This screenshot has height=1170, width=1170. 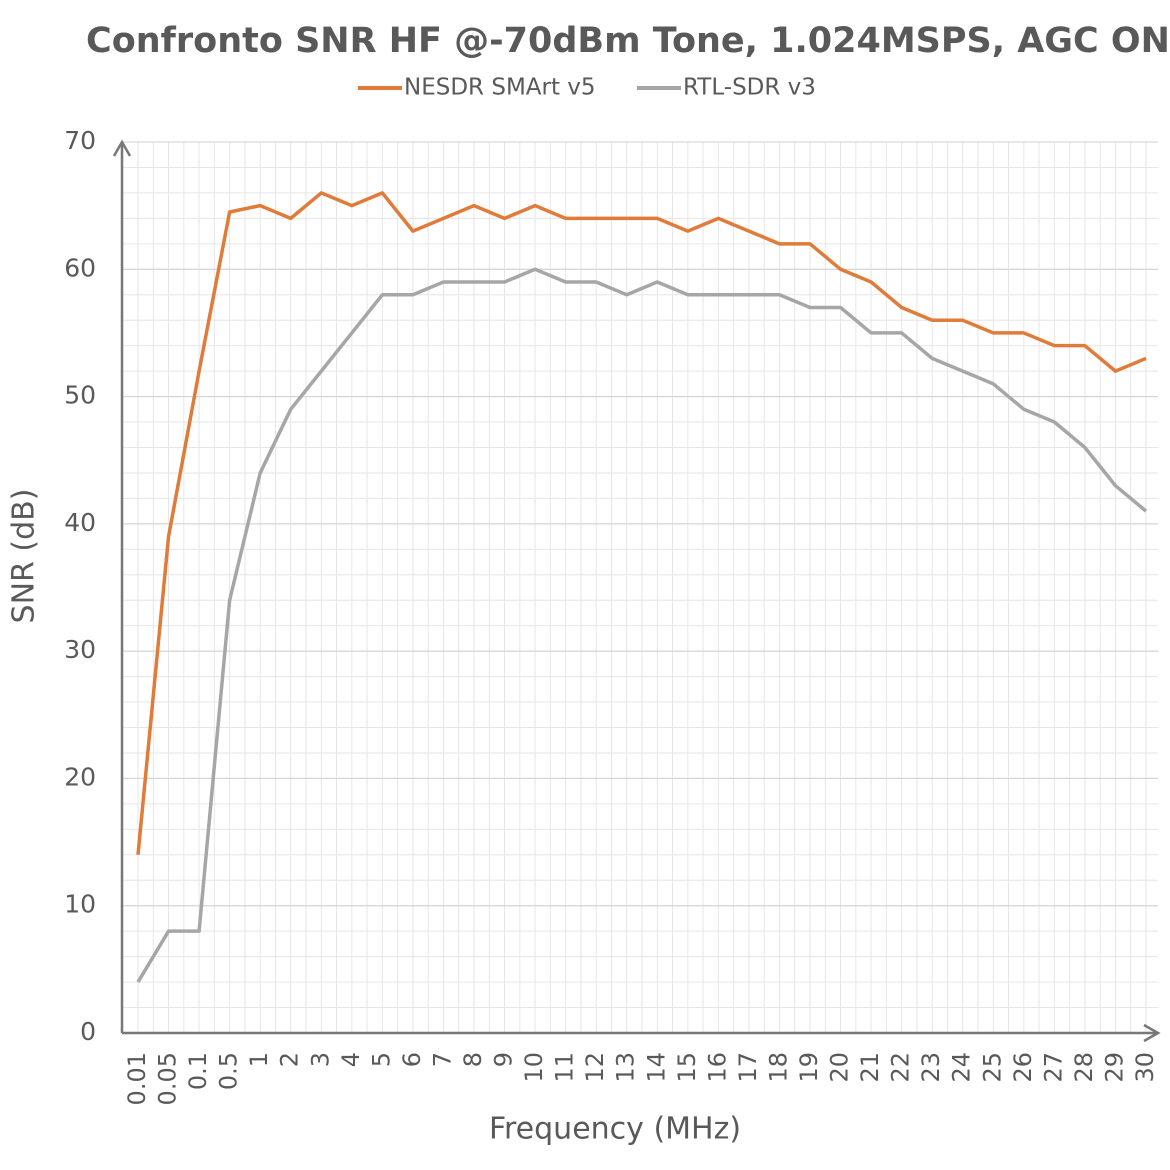 I want to click on x-tick-label: 10, so click(x=534, y=1067).